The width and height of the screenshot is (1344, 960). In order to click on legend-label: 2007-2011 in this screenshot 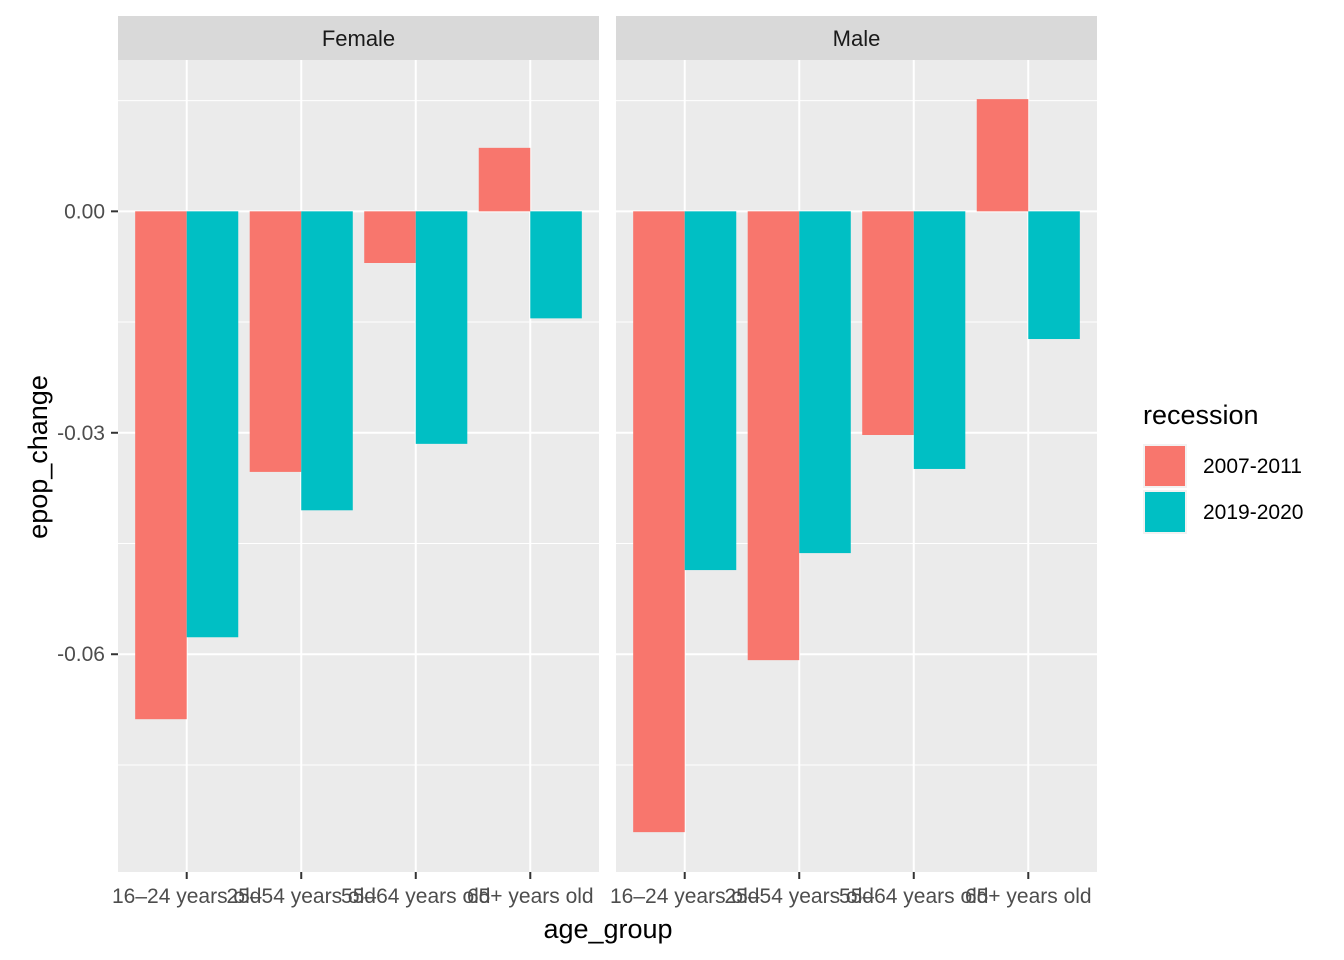, I will do `click(1252, 466)`.